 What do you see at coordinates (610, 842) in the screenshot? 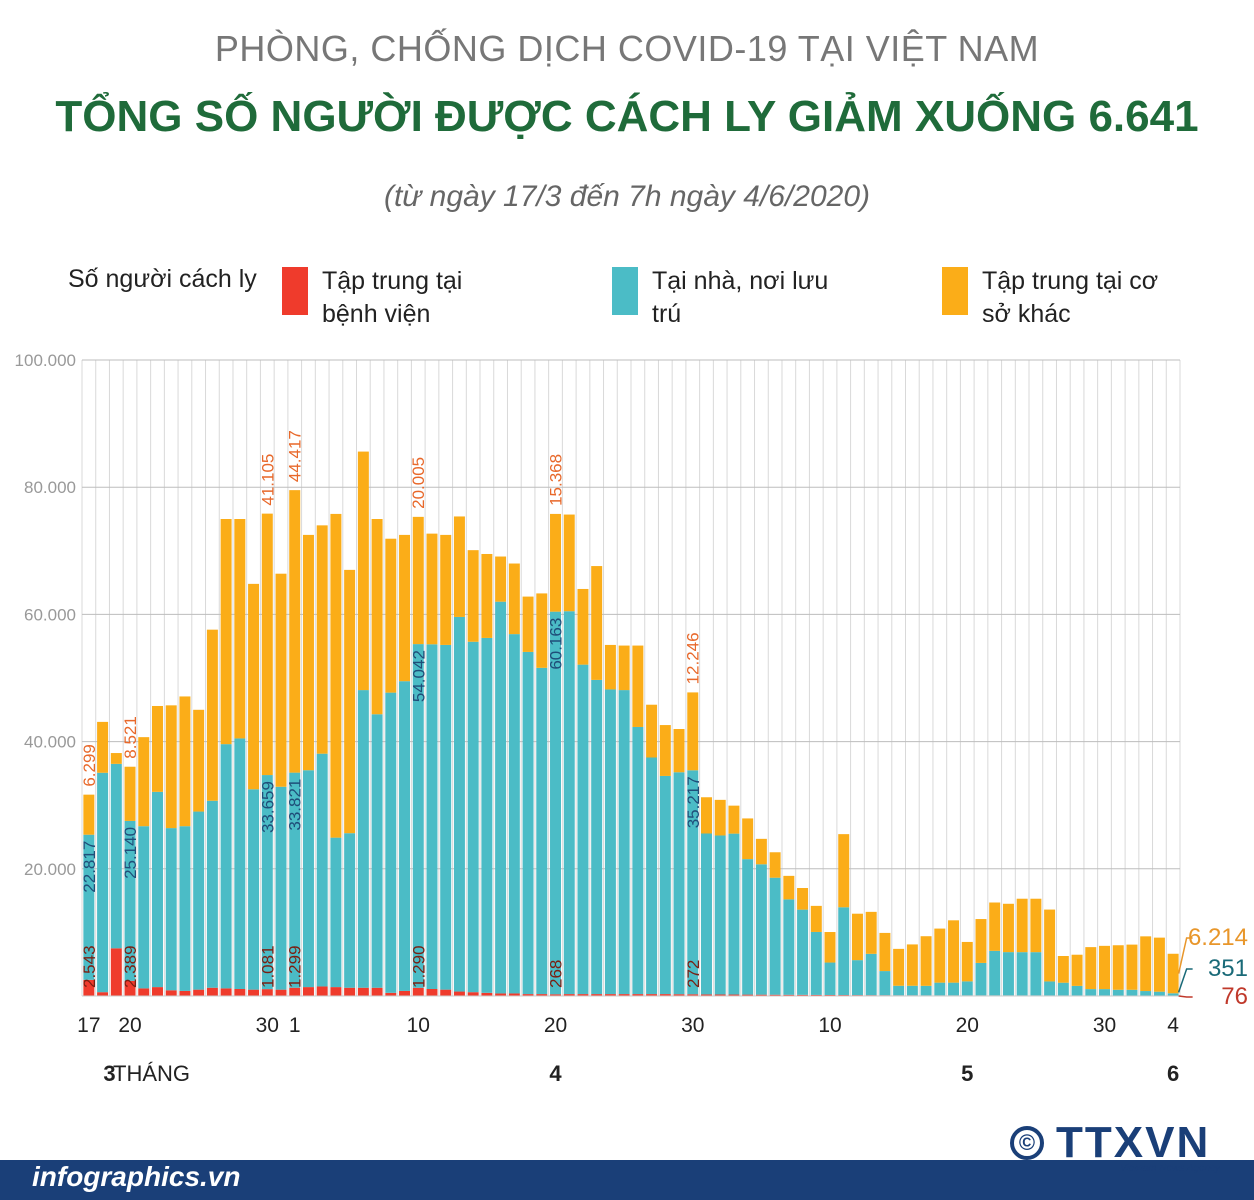
I see `bar-segment-s1-d38` at bounding box center [610, 842].